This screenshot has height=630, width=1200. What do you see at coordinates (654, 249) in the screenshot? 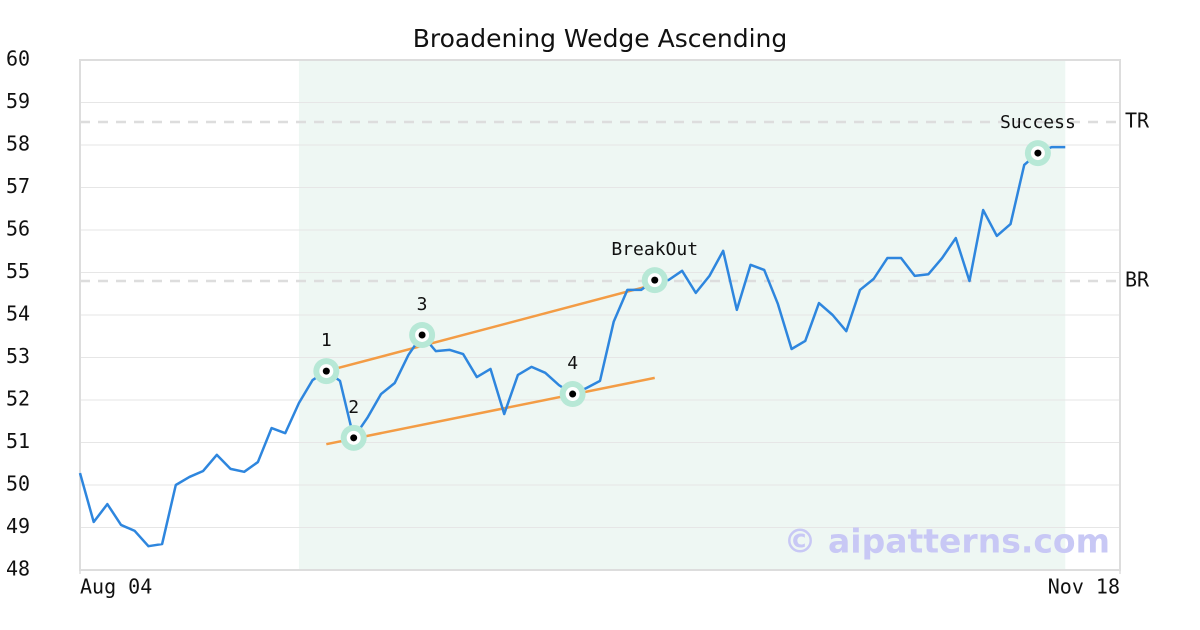
I see `point-label: BreakOut` at bounding box center [654, 249].